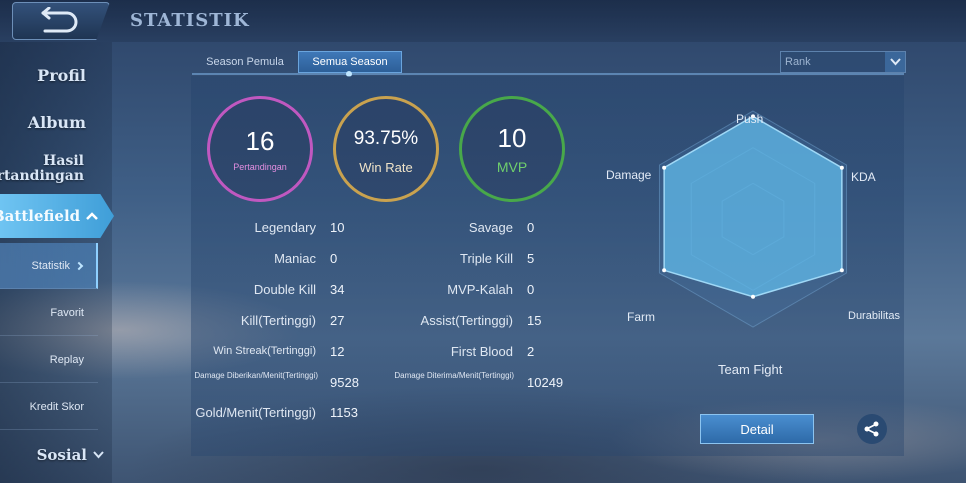  I want to click on sidebar-subitem-kredit-skor: Kredit Skor, so click(49, 407).